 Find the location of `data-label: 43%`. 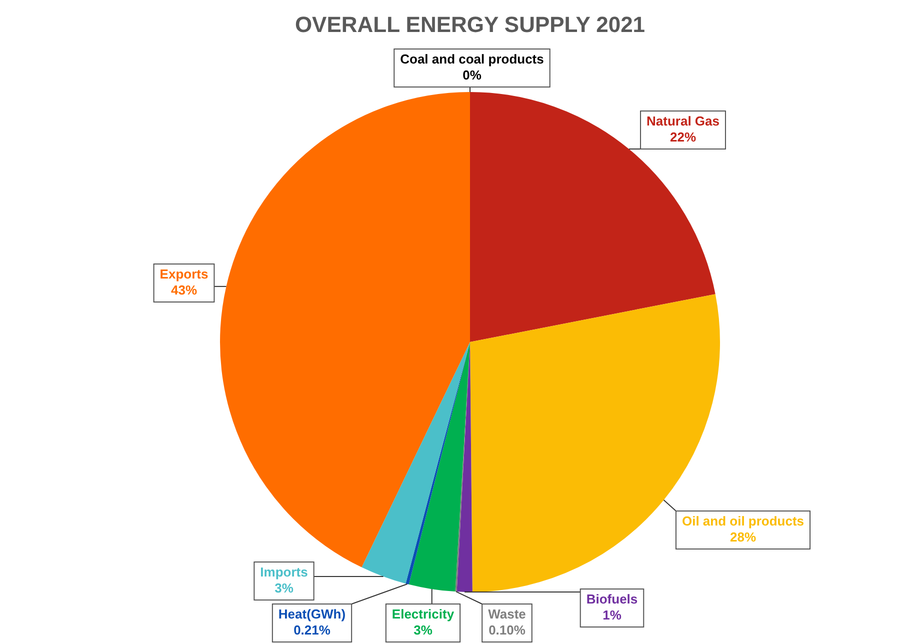

data-label: 43% is located at coordinates (184, 290).